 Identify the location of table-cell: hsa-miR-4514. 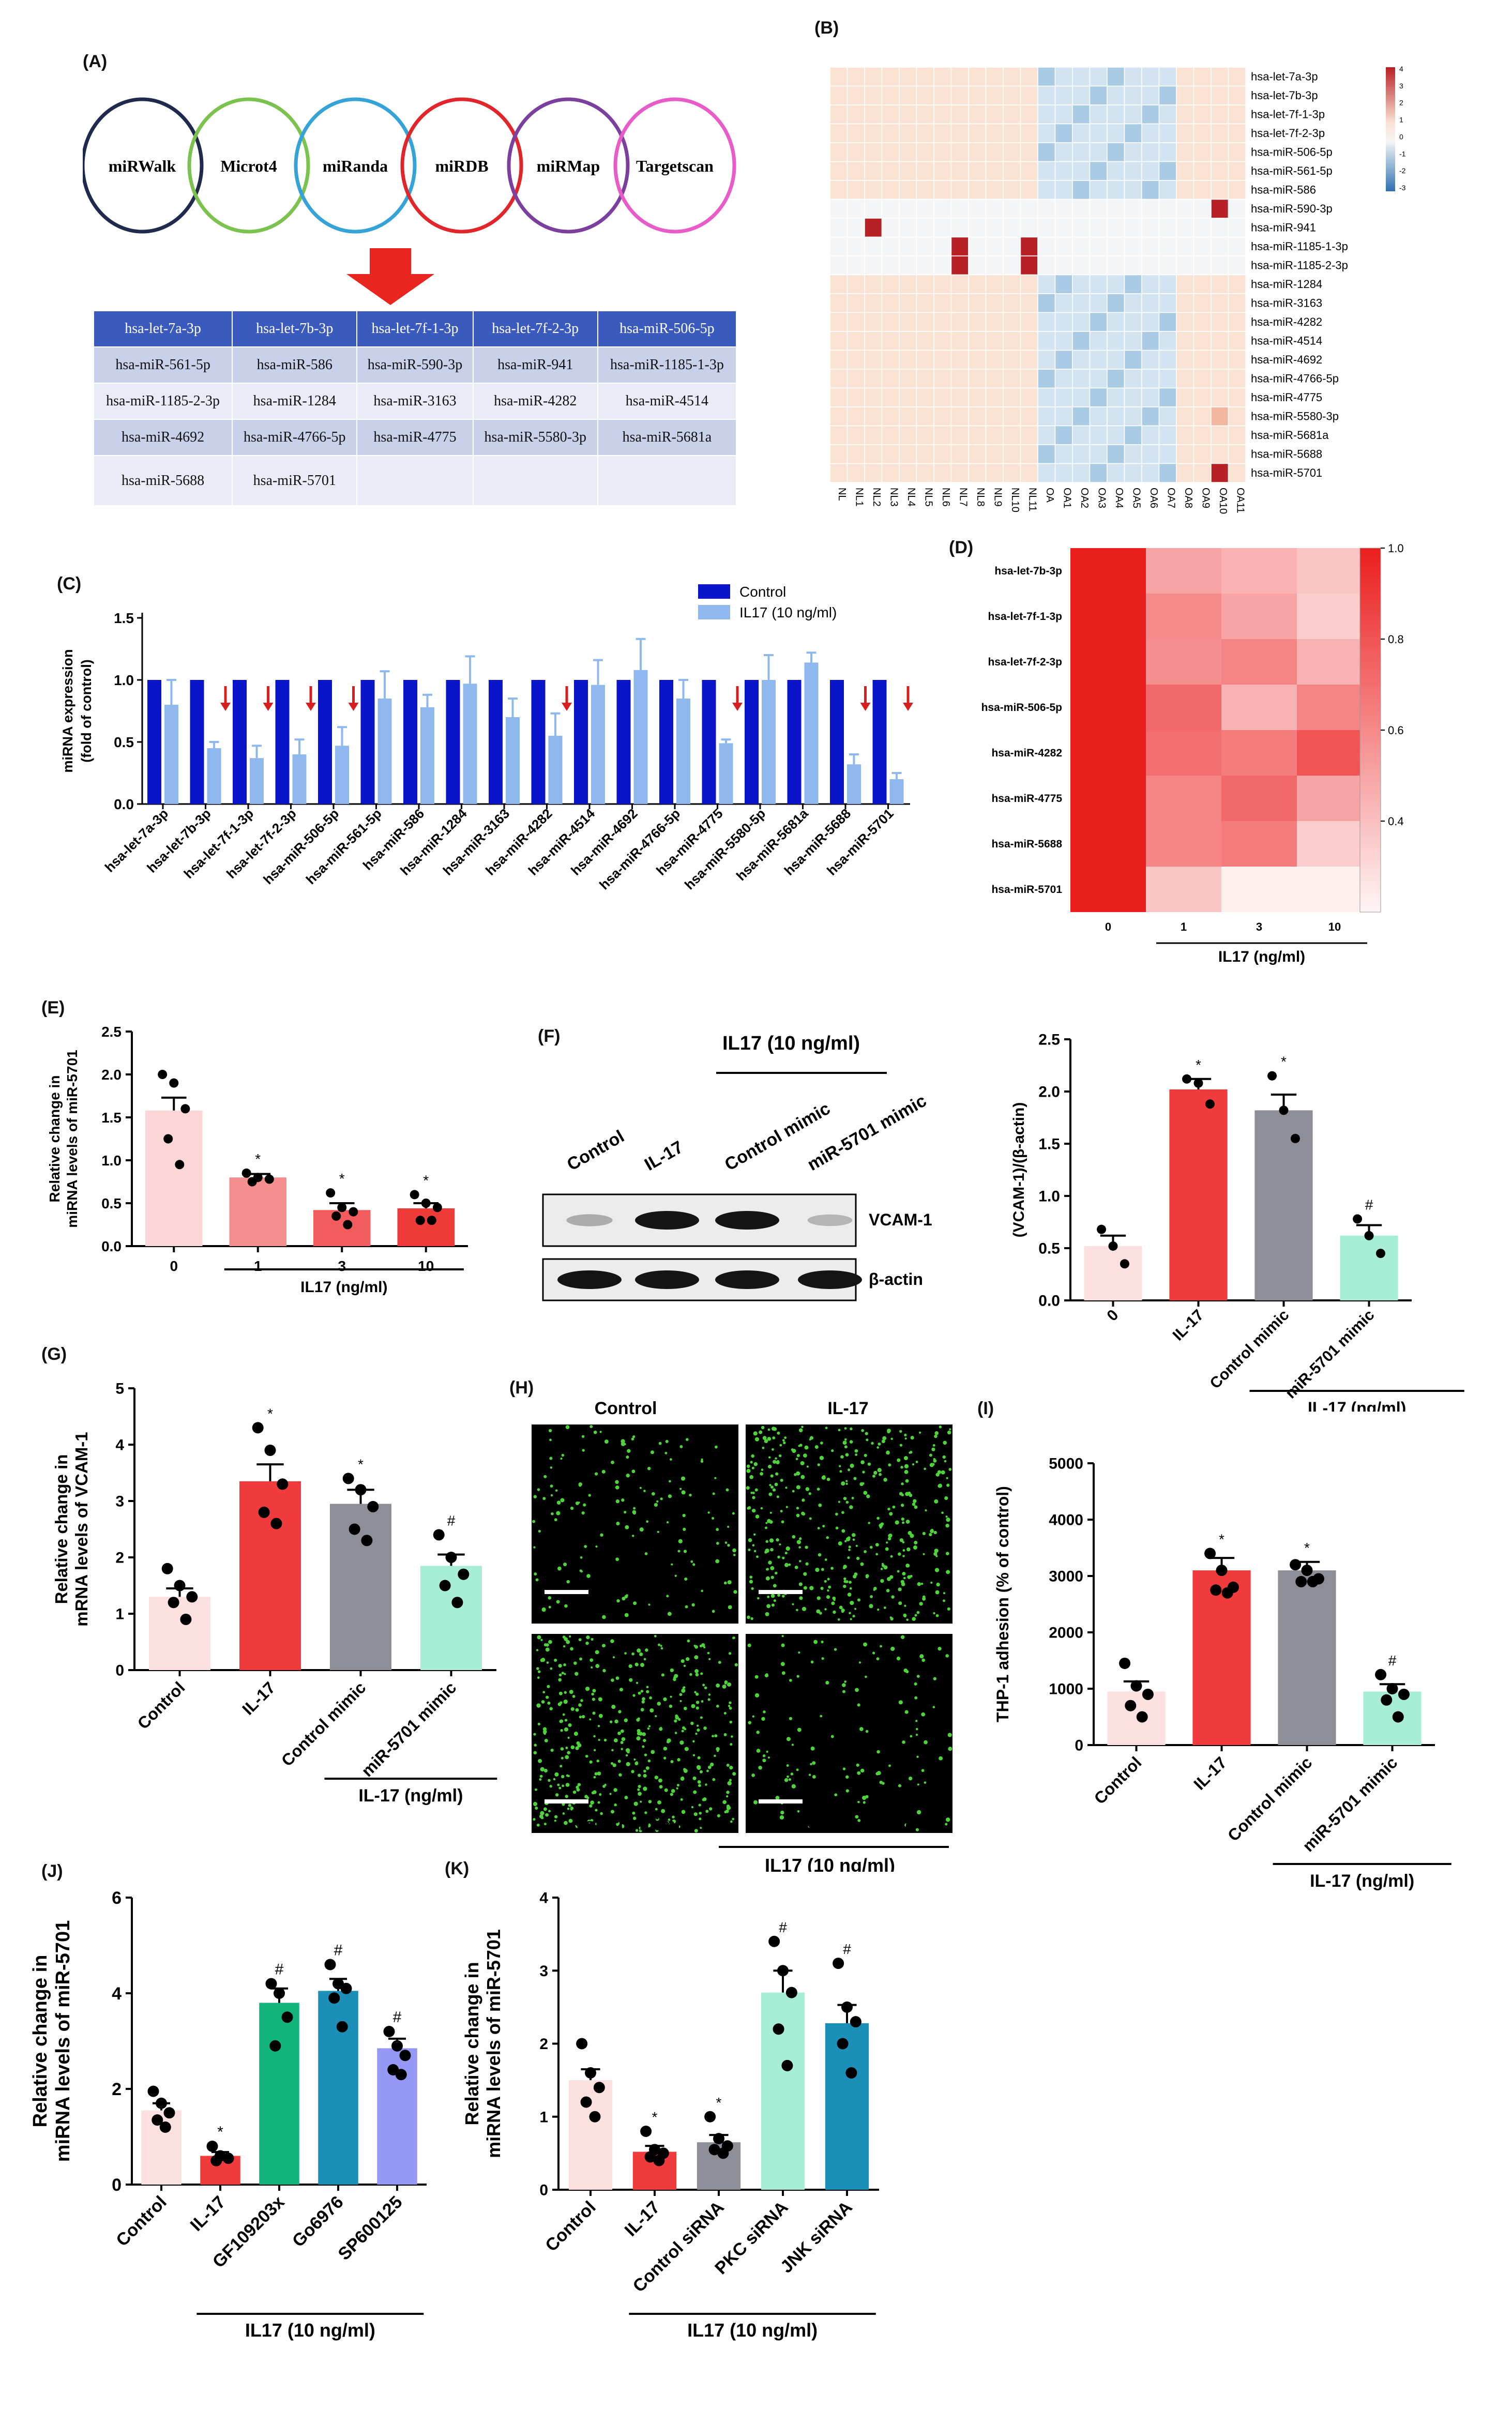
(667, 401).